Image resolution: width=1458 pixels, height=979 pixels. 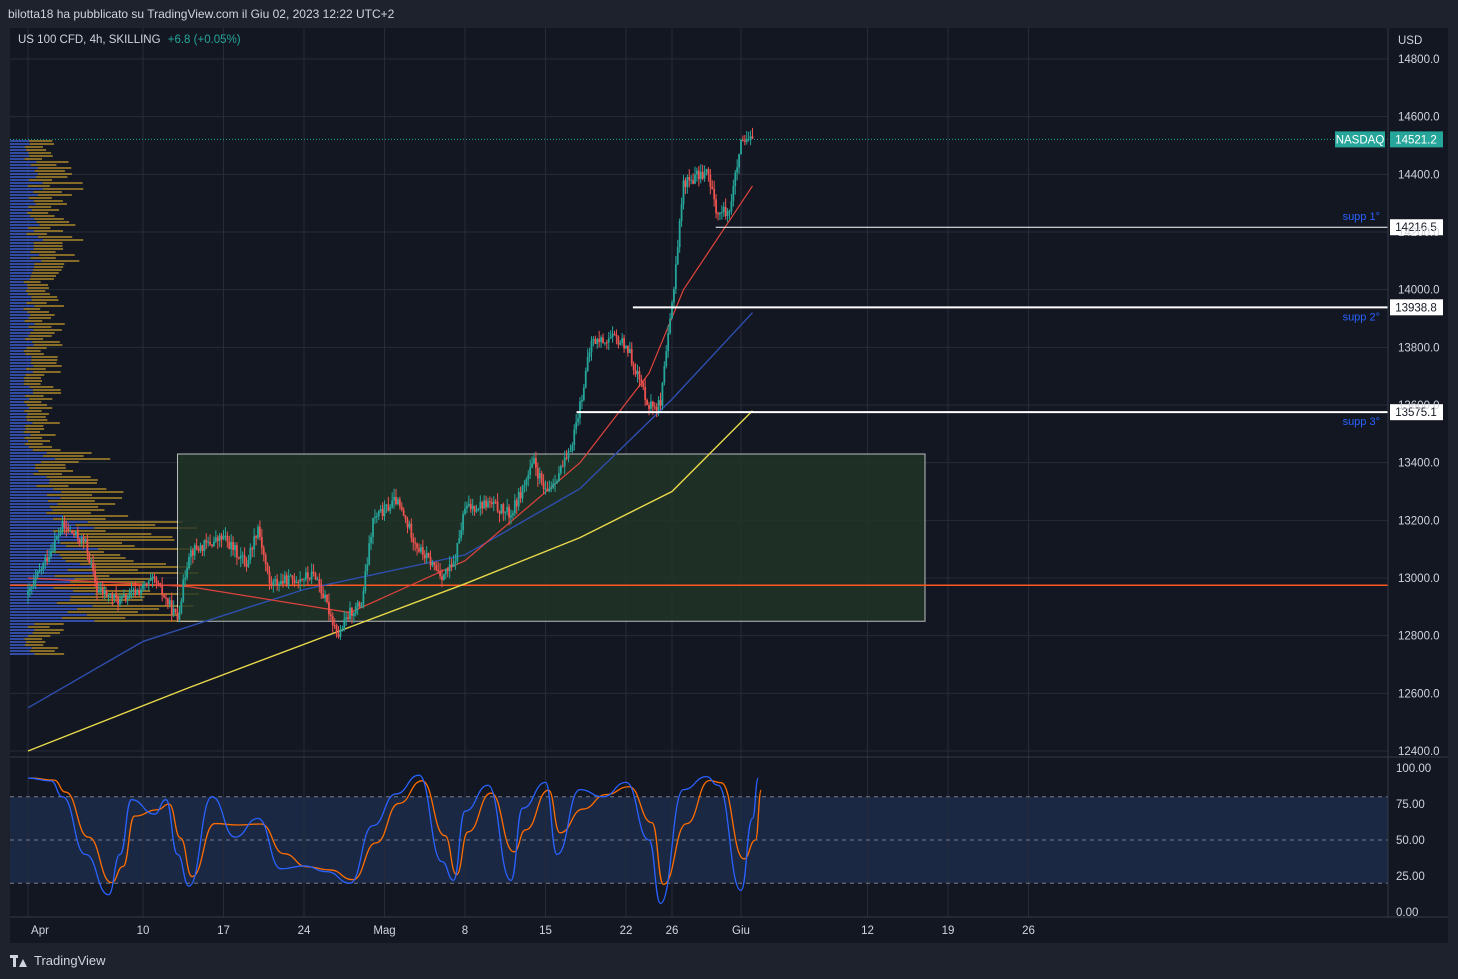 What do you see at coordinates (533, 931) in the screenshot?
I see `time-axis: Apr 10 17 24 Mag 8 15 22 26 Giu 12 19 26` at bounding box center [533, 931].